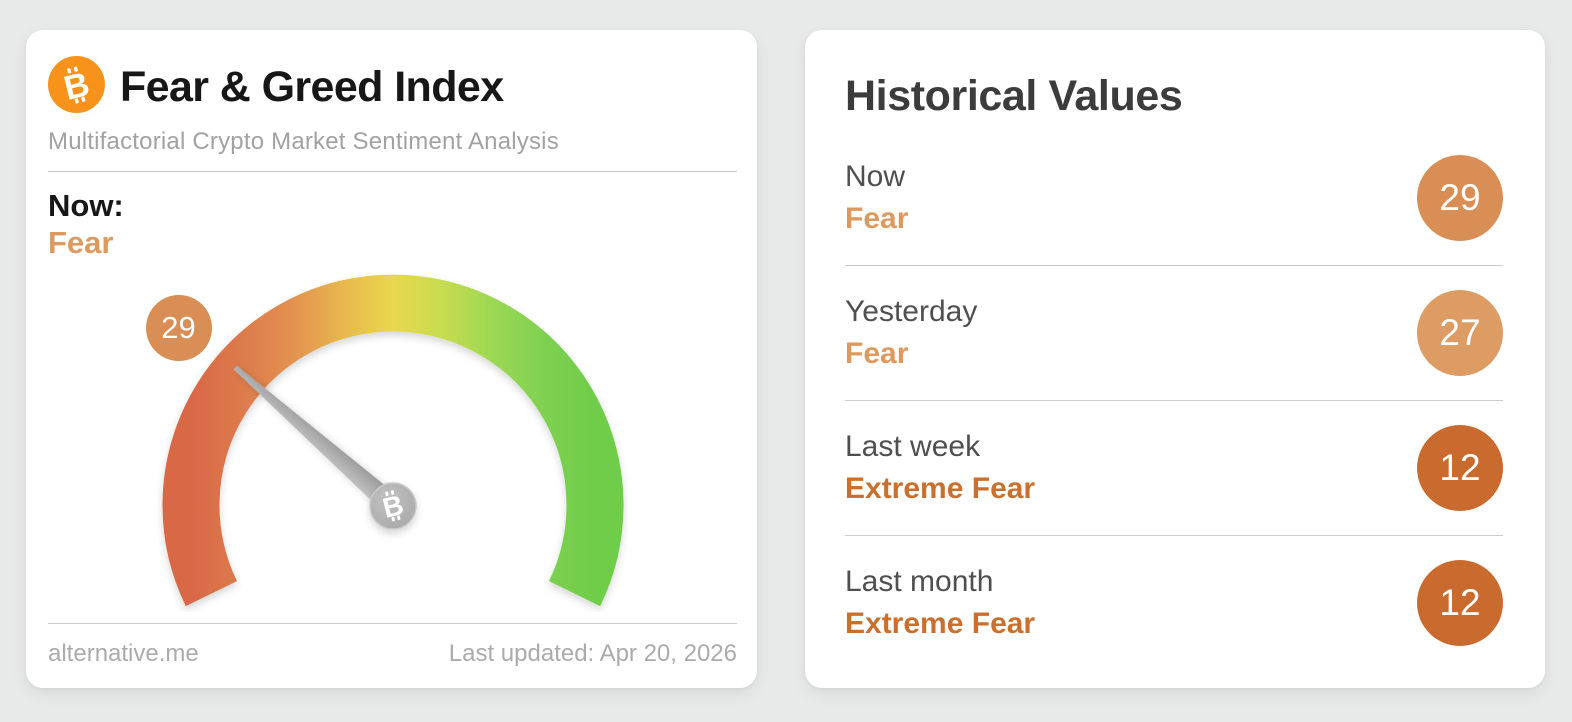  What do you see at coordinates (392, 225) in the screenshot?
I see `current-sentiment: Now: Fear` at bounding box center [392, 225].